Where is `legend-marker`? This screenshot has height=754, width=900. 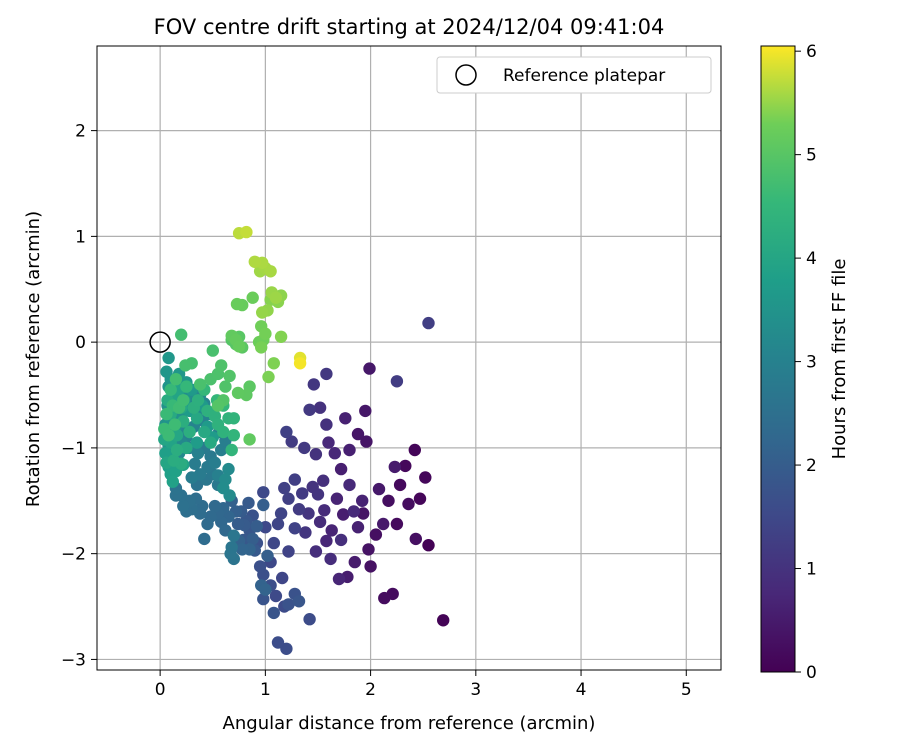 legend-marker is located at coordinates (466, 75).